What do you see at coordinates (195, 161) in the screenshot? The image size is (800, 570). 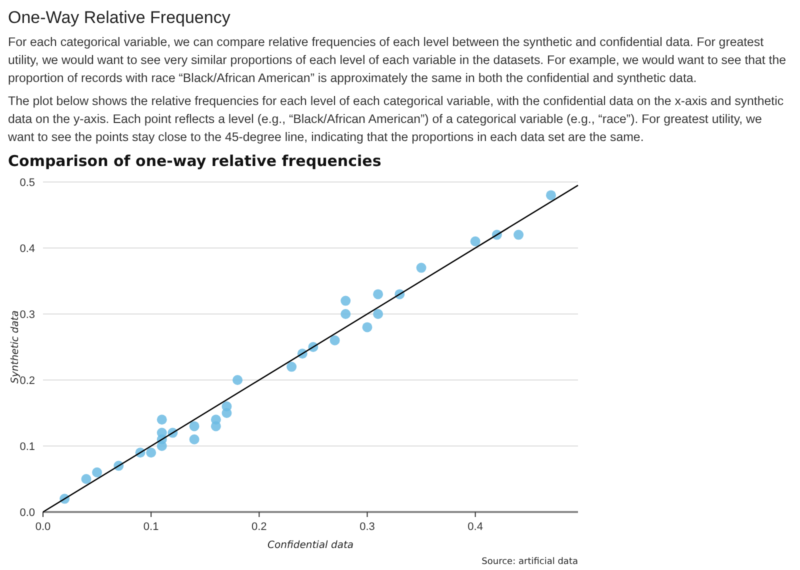 I see `chart-title: Comparison of one-way relative frequencies` at bounding box center [195, 161].